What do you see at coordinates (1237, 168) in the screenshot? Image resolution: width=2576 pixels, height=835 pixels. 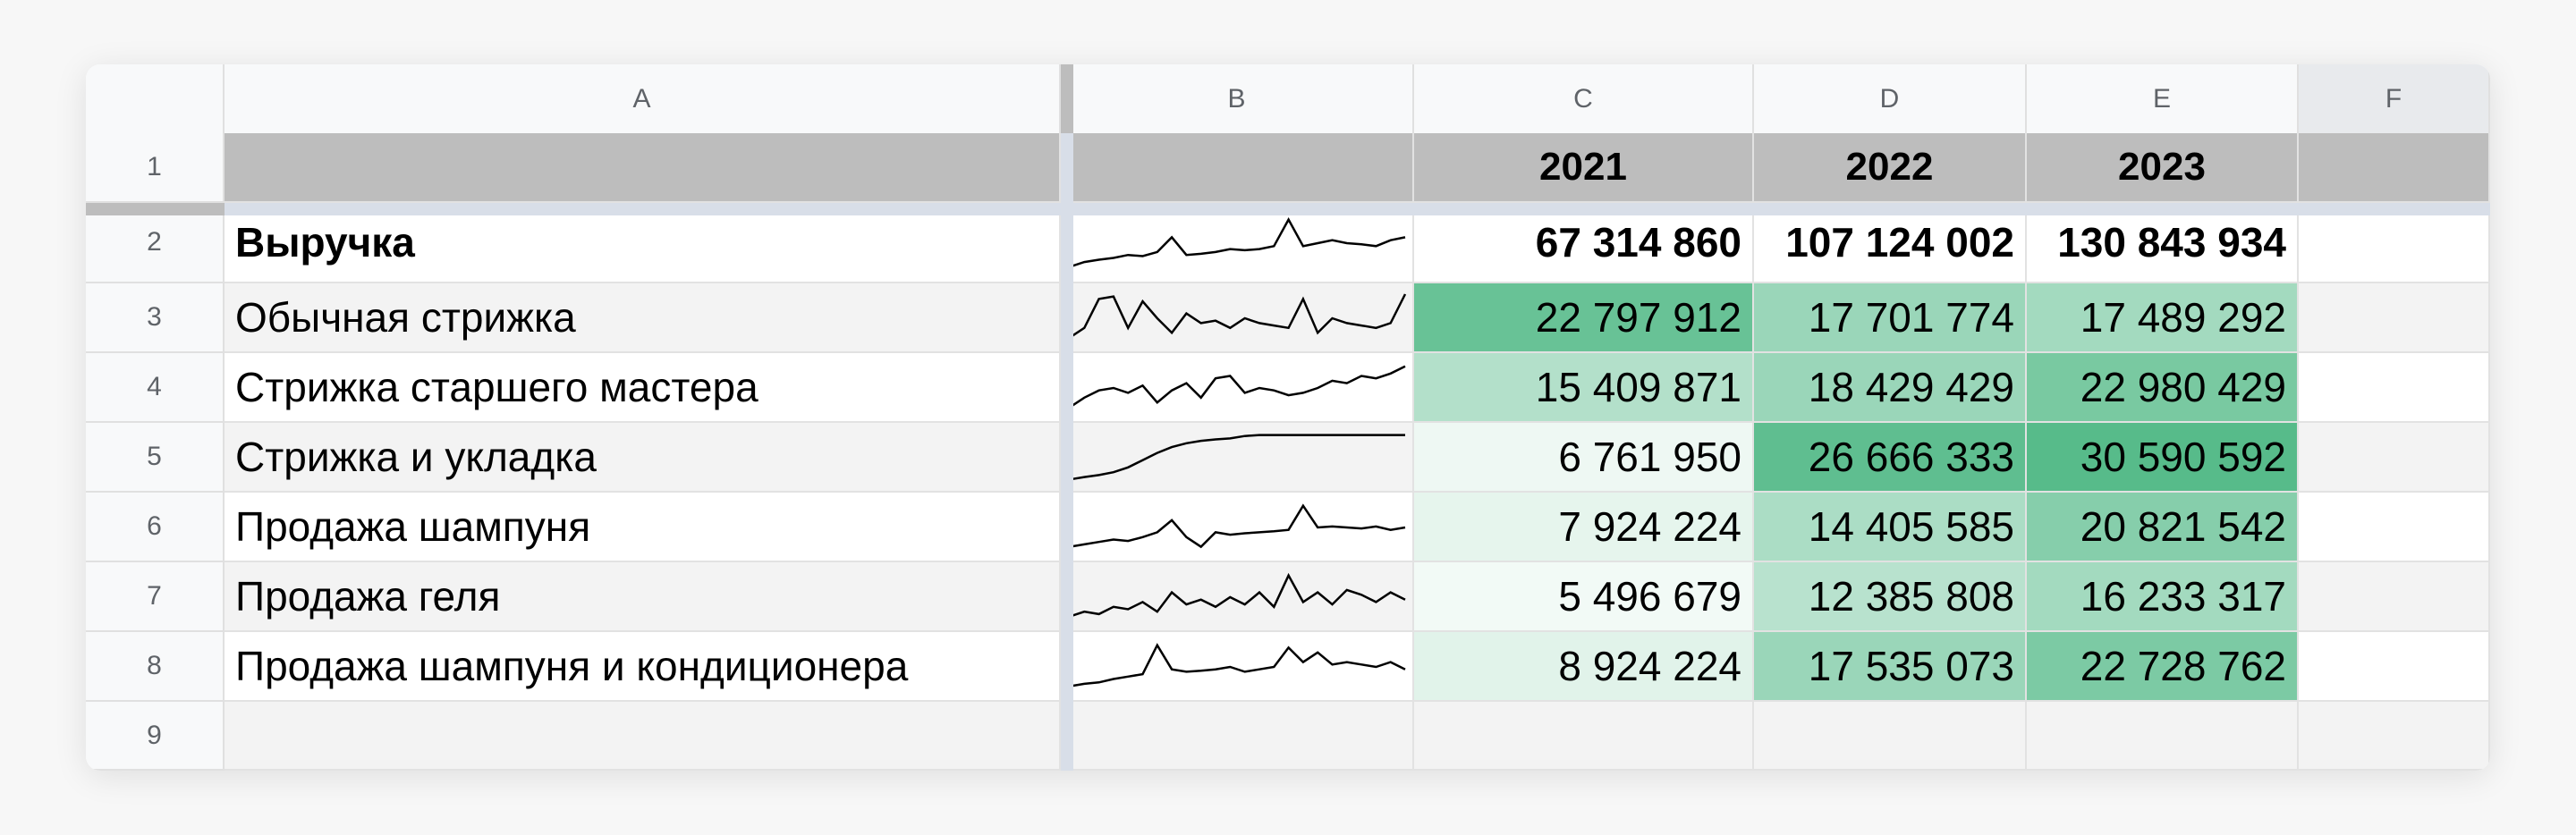 I see `header-cell-b1` at bounding box center [1237, 168].